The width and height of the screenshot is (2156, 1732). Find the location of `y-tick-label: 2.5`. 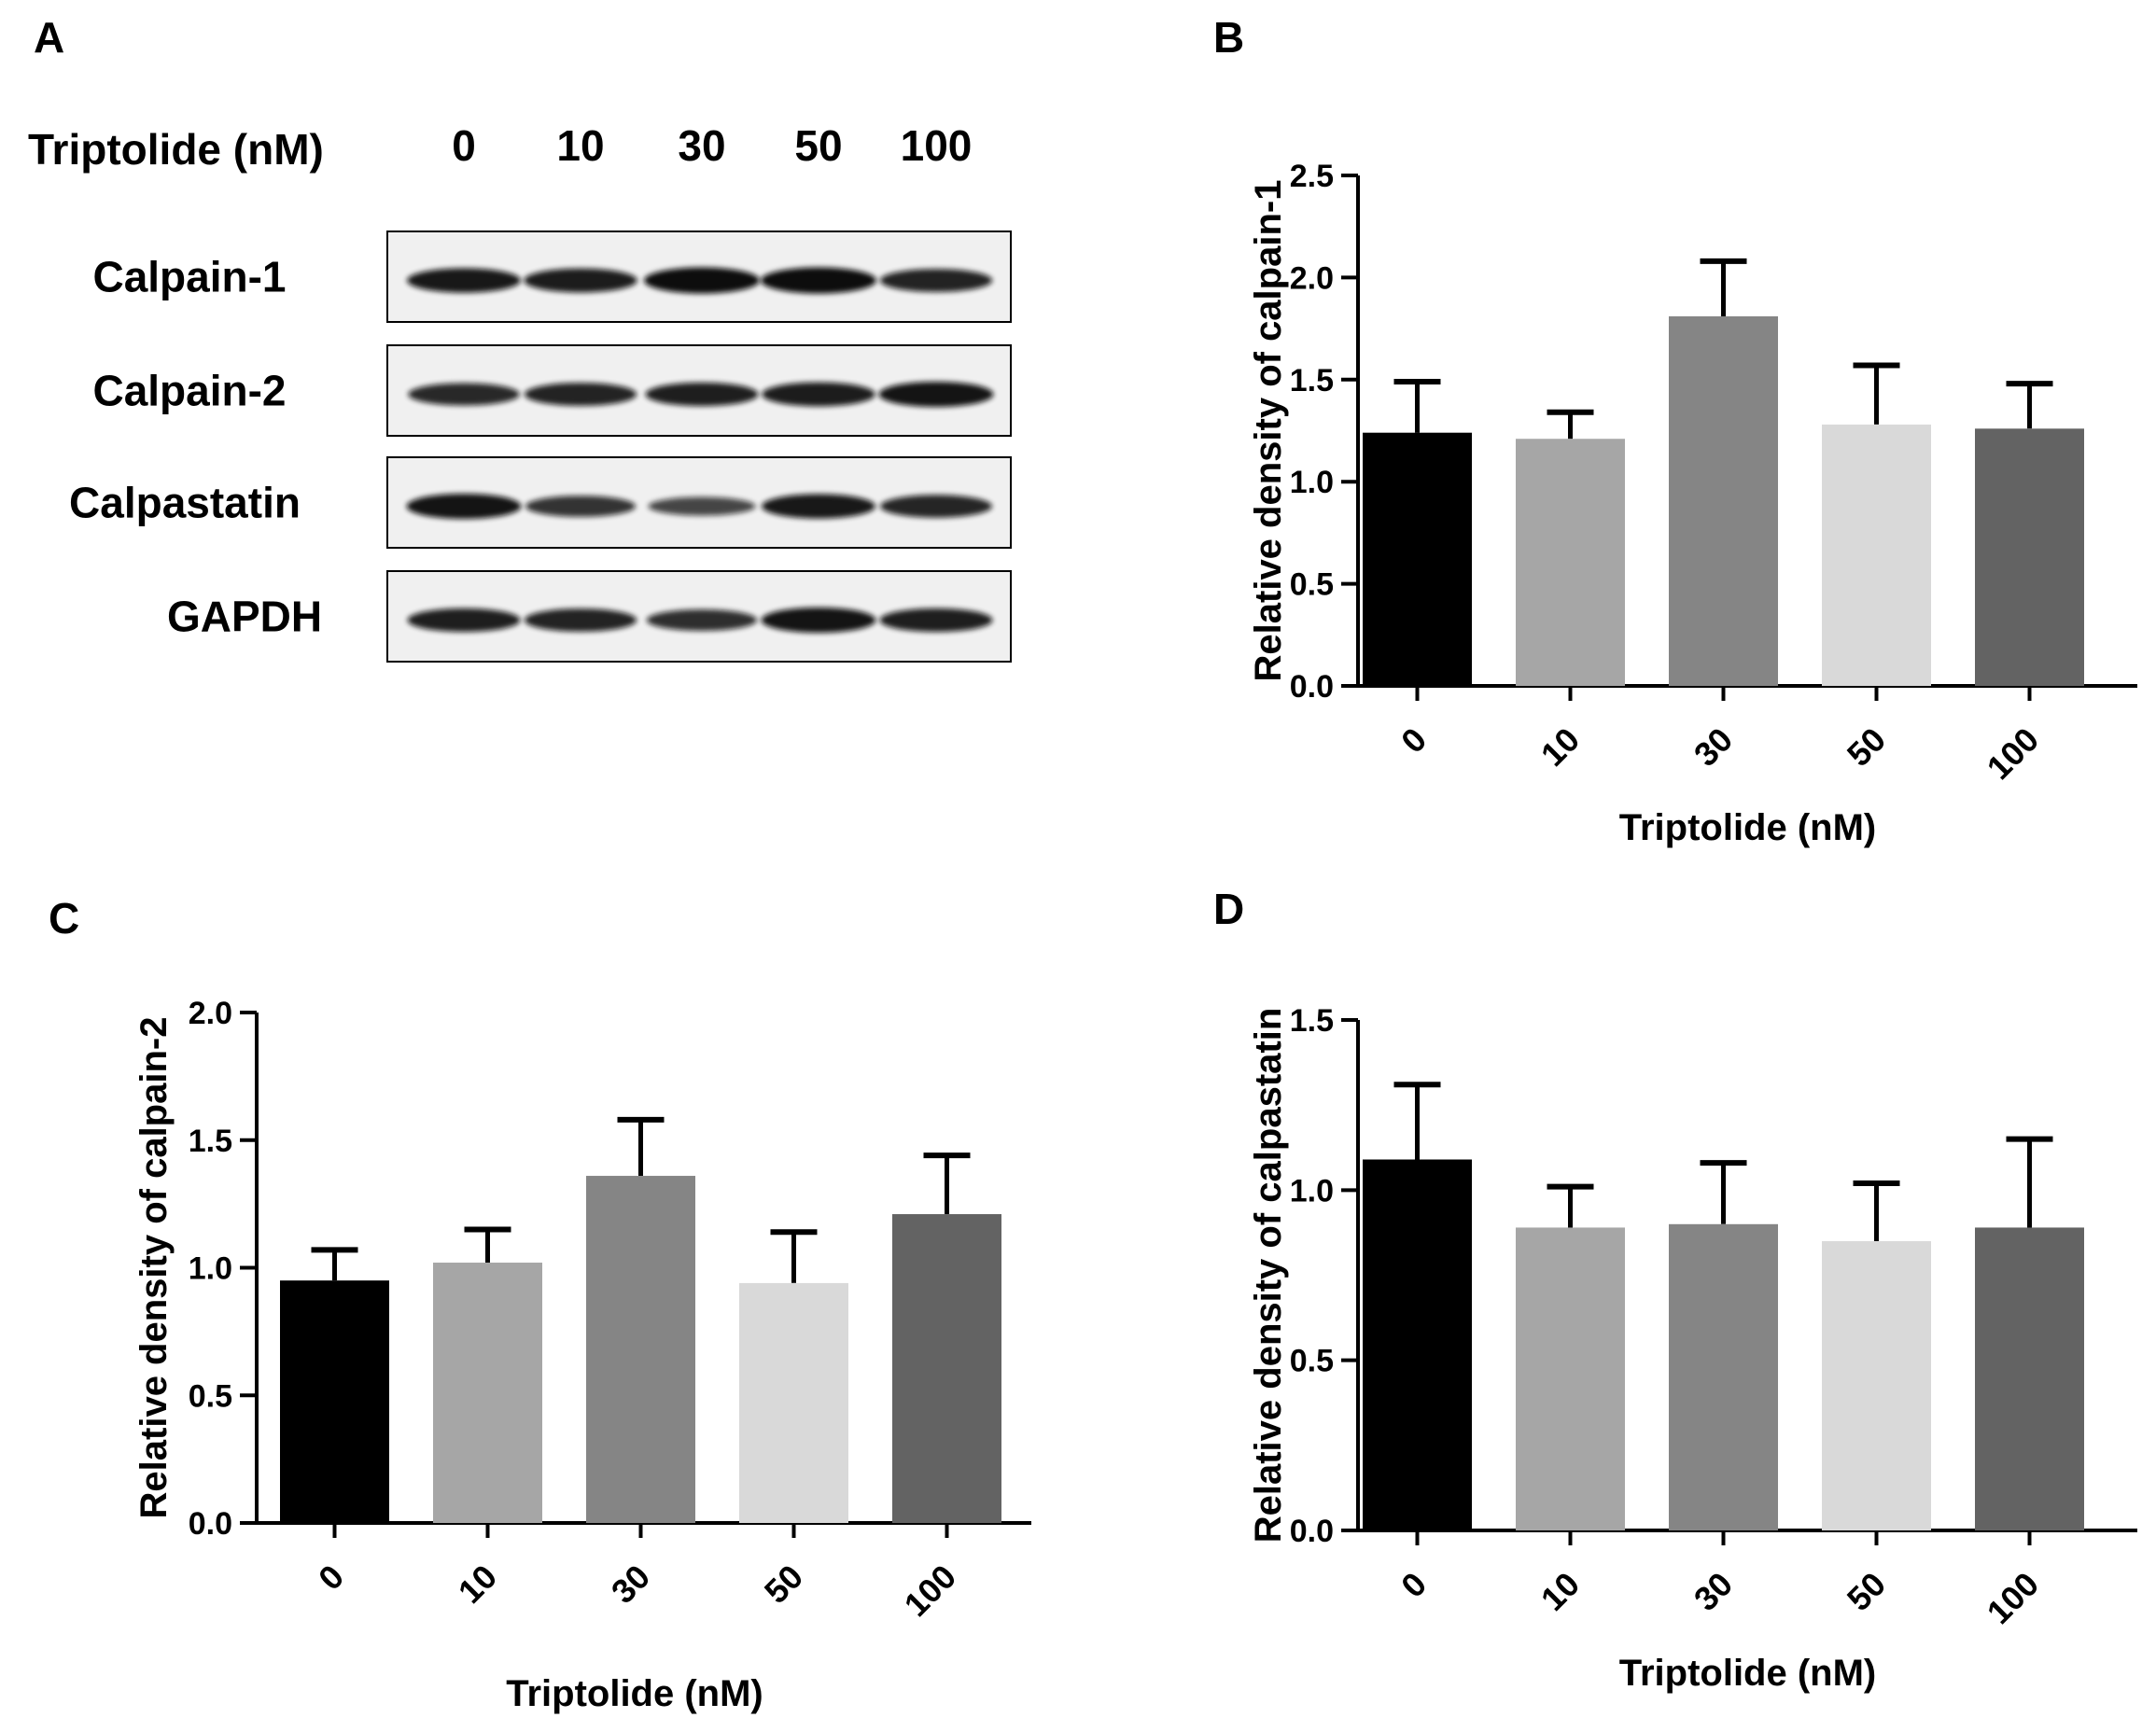

y-tick-label: 2.5 is located at coordinates (1312, 176).